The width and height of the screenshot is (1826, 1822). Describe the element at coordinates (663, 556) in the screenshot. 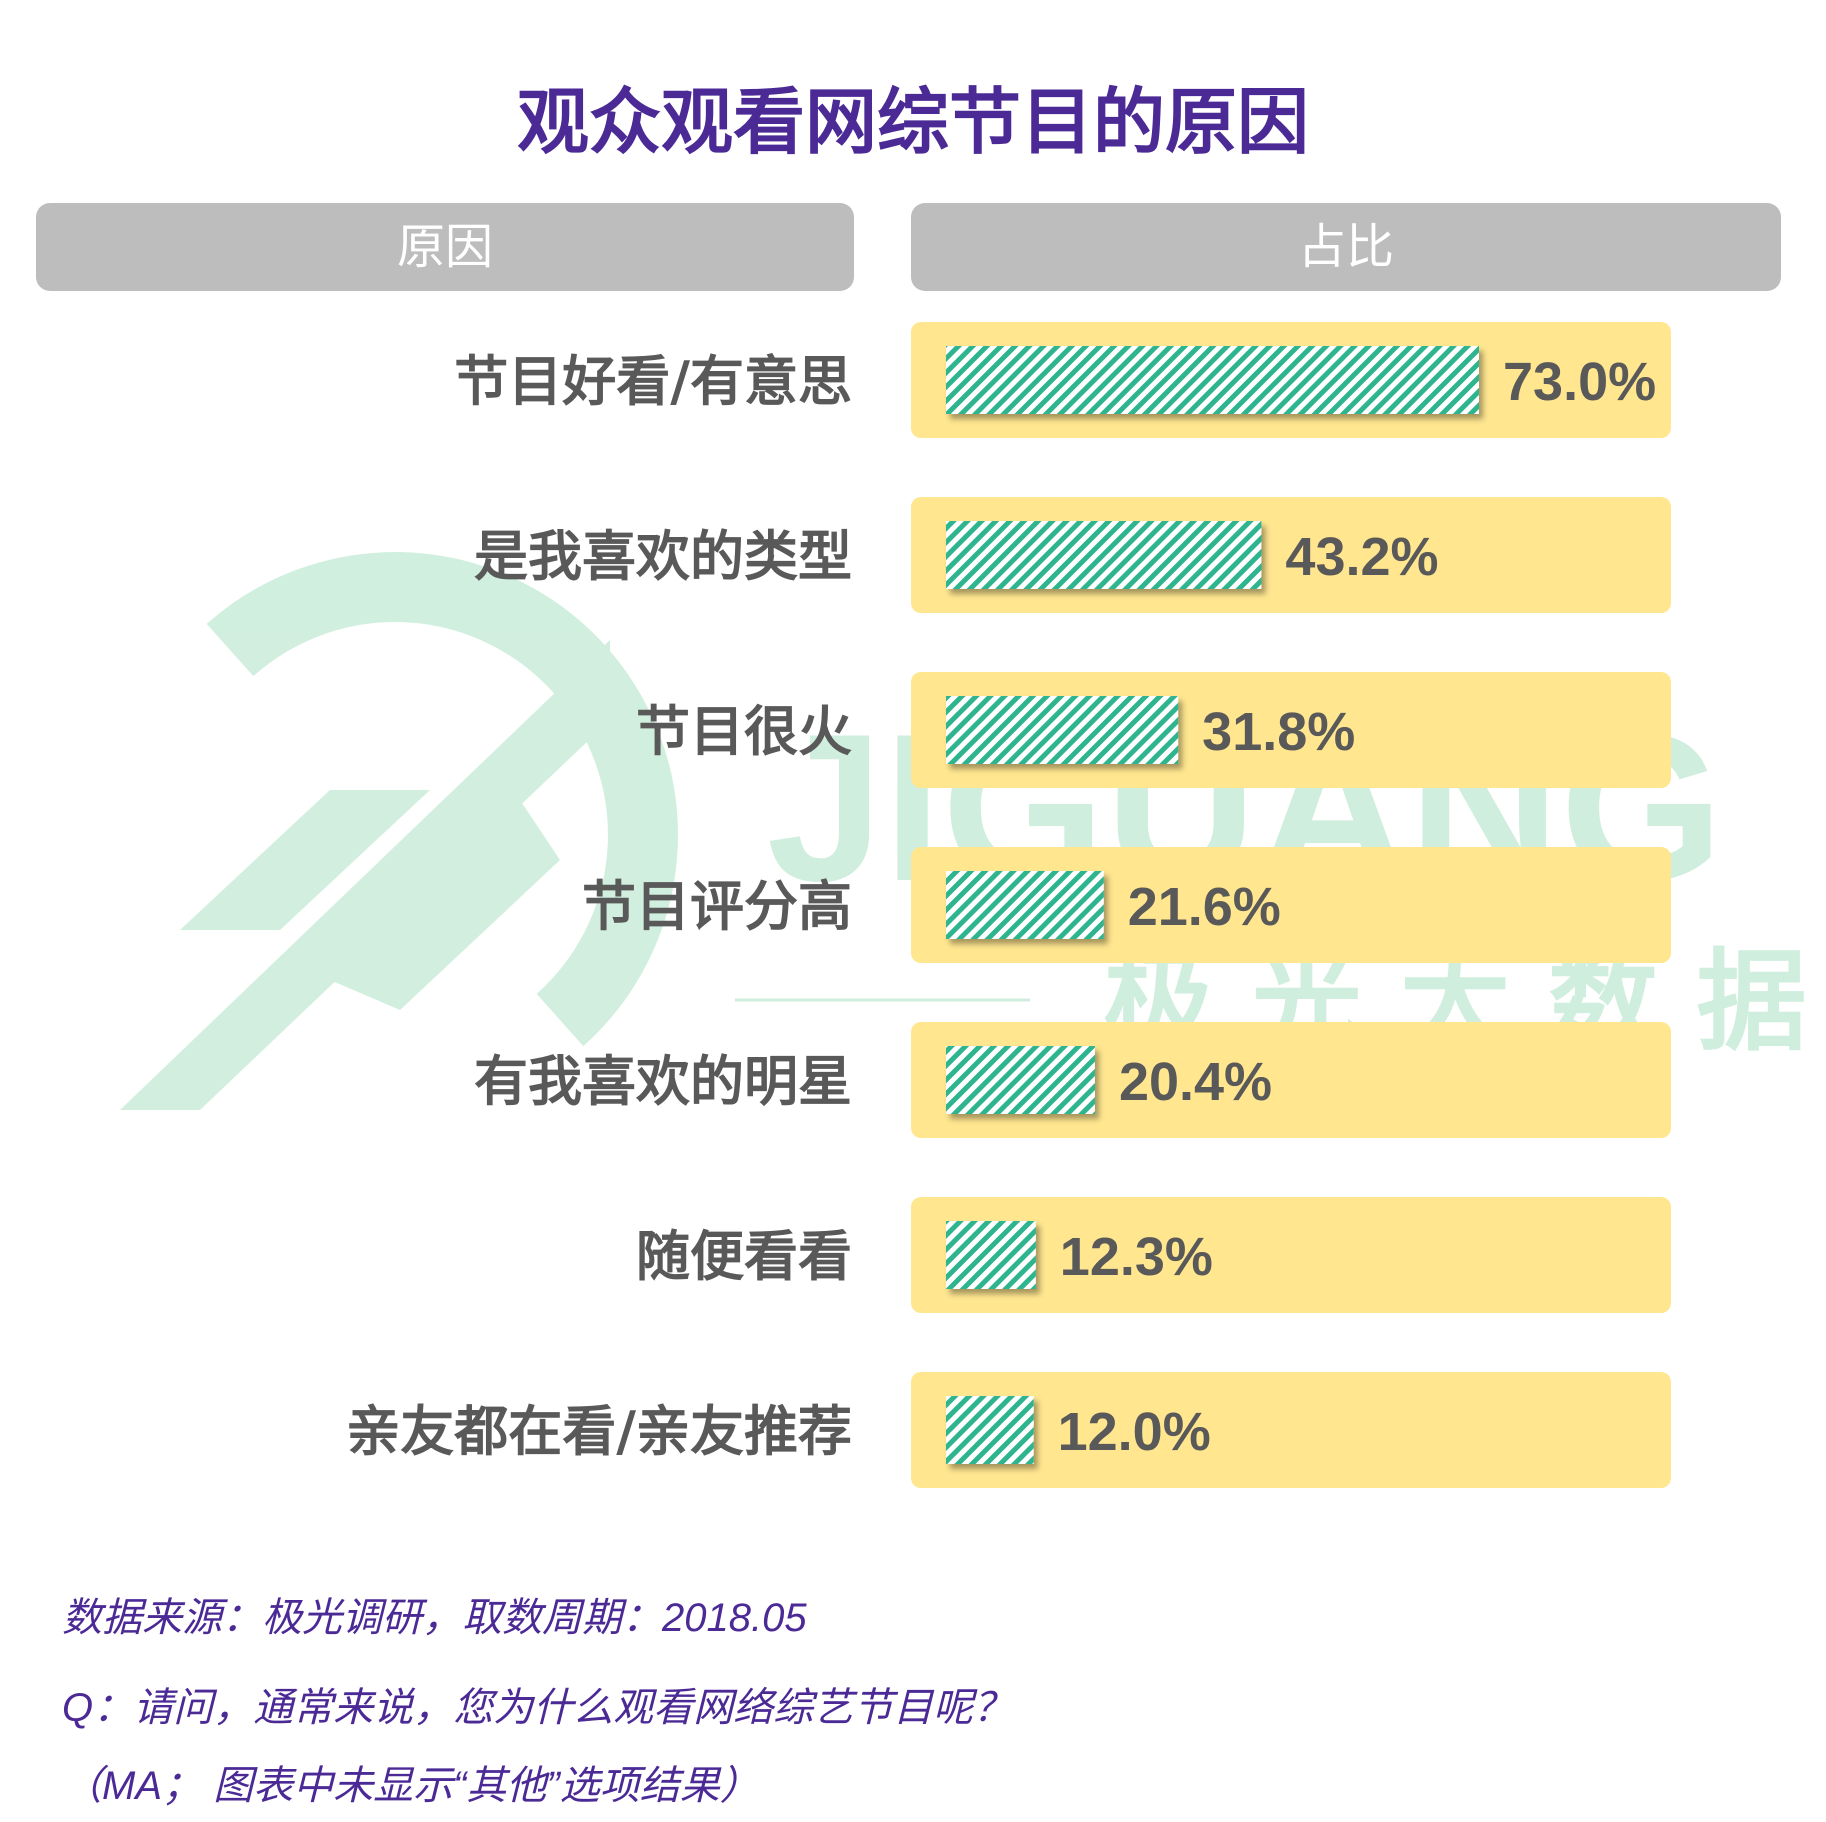

I see `category-label: 是我喜欢的类型` at that location.